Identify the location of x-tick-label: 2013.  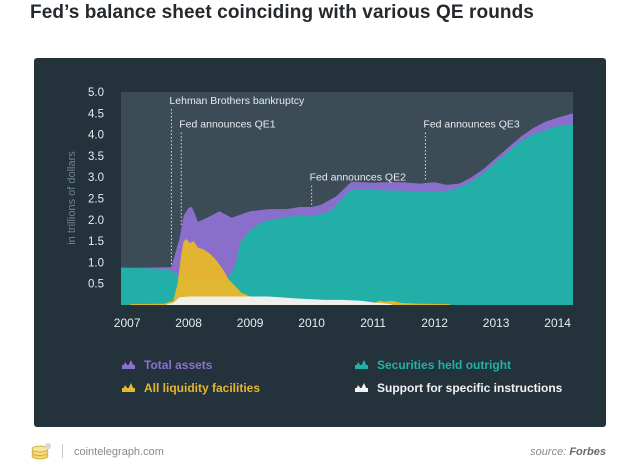
(496, 323).